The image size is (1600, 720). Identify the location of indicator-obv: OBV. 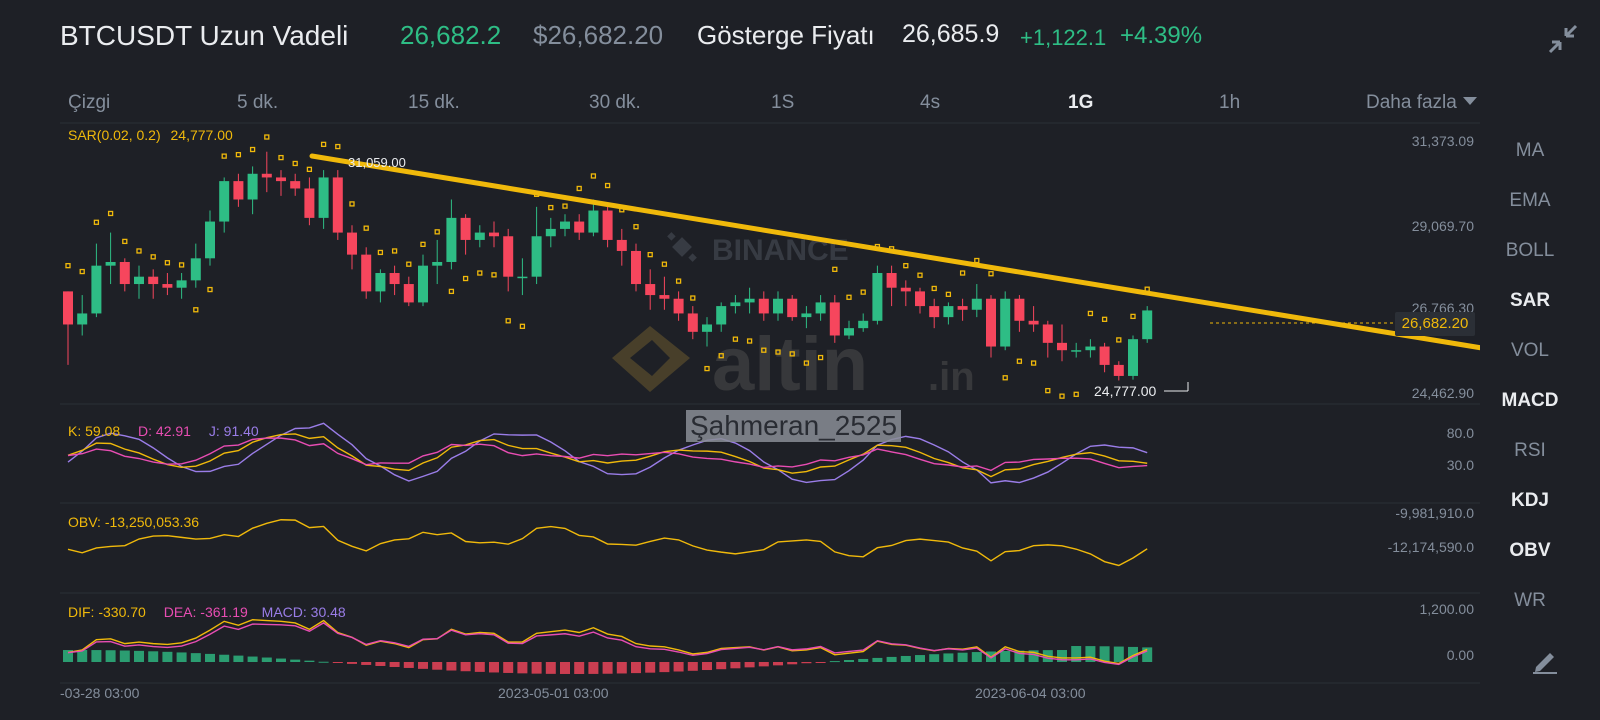
(1530, 550).